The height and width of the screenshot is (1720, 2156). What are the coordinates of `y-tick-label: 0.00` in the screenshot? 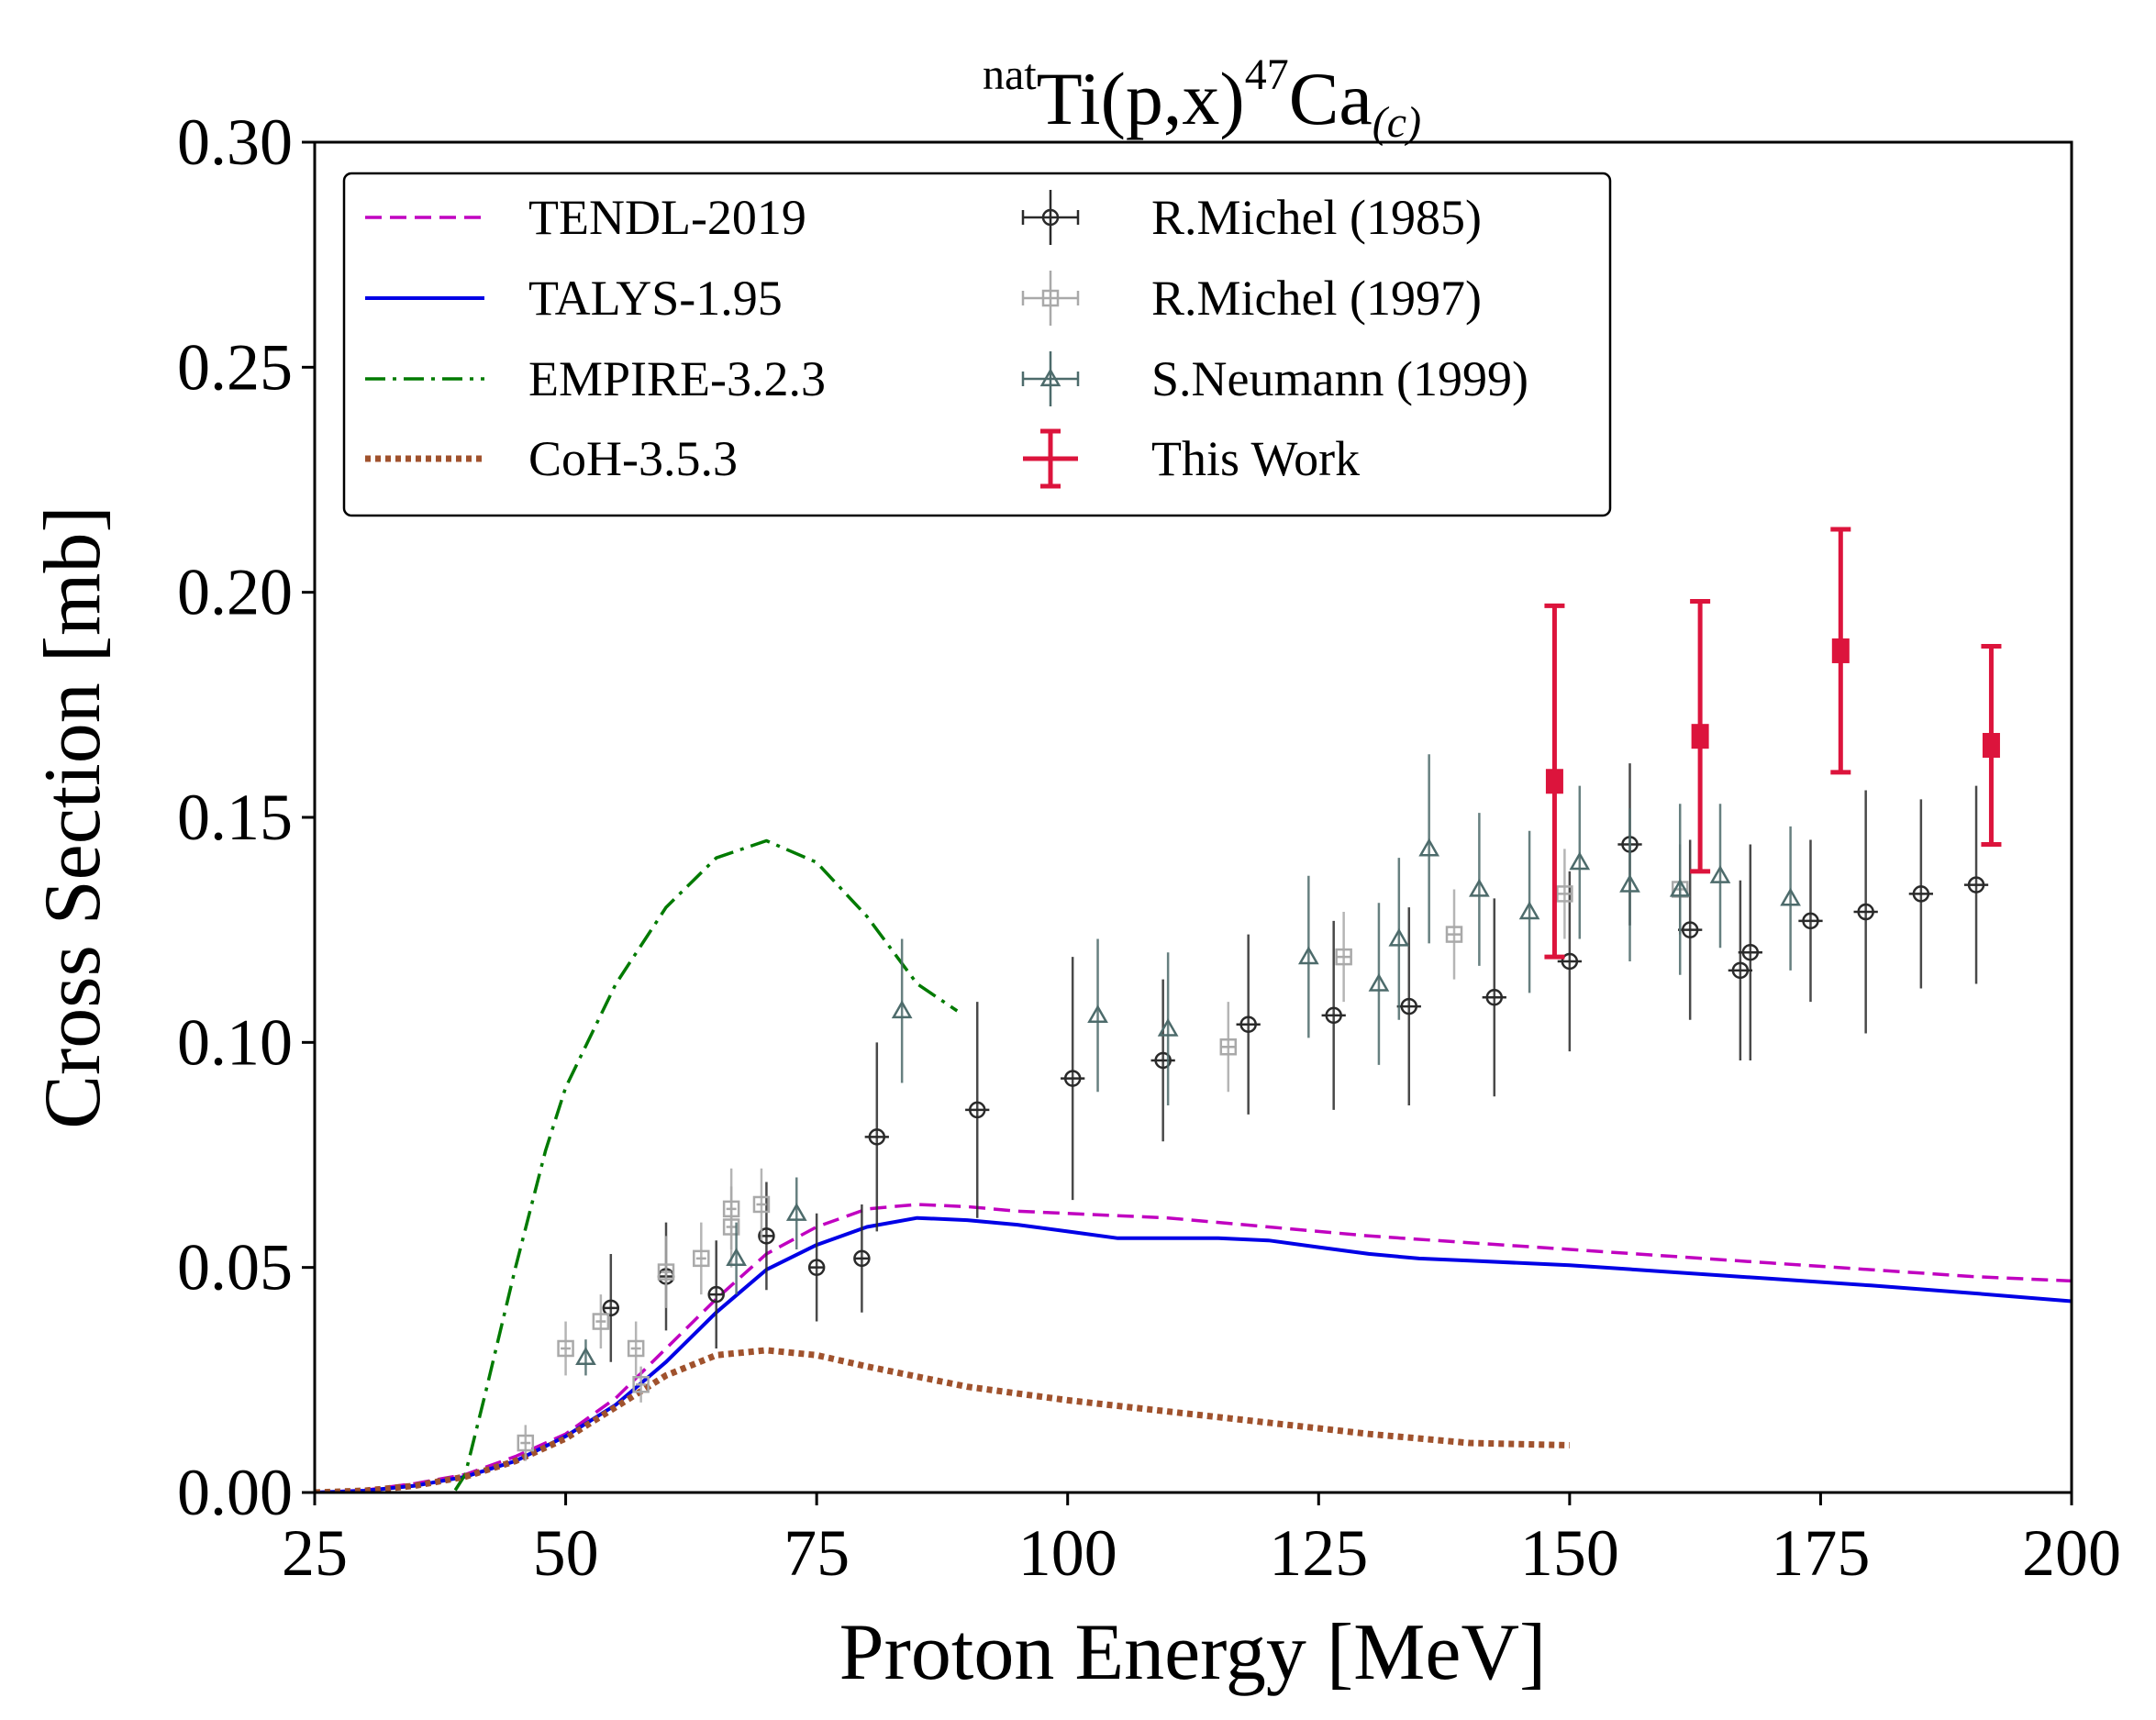 It's located at (235, 1492).